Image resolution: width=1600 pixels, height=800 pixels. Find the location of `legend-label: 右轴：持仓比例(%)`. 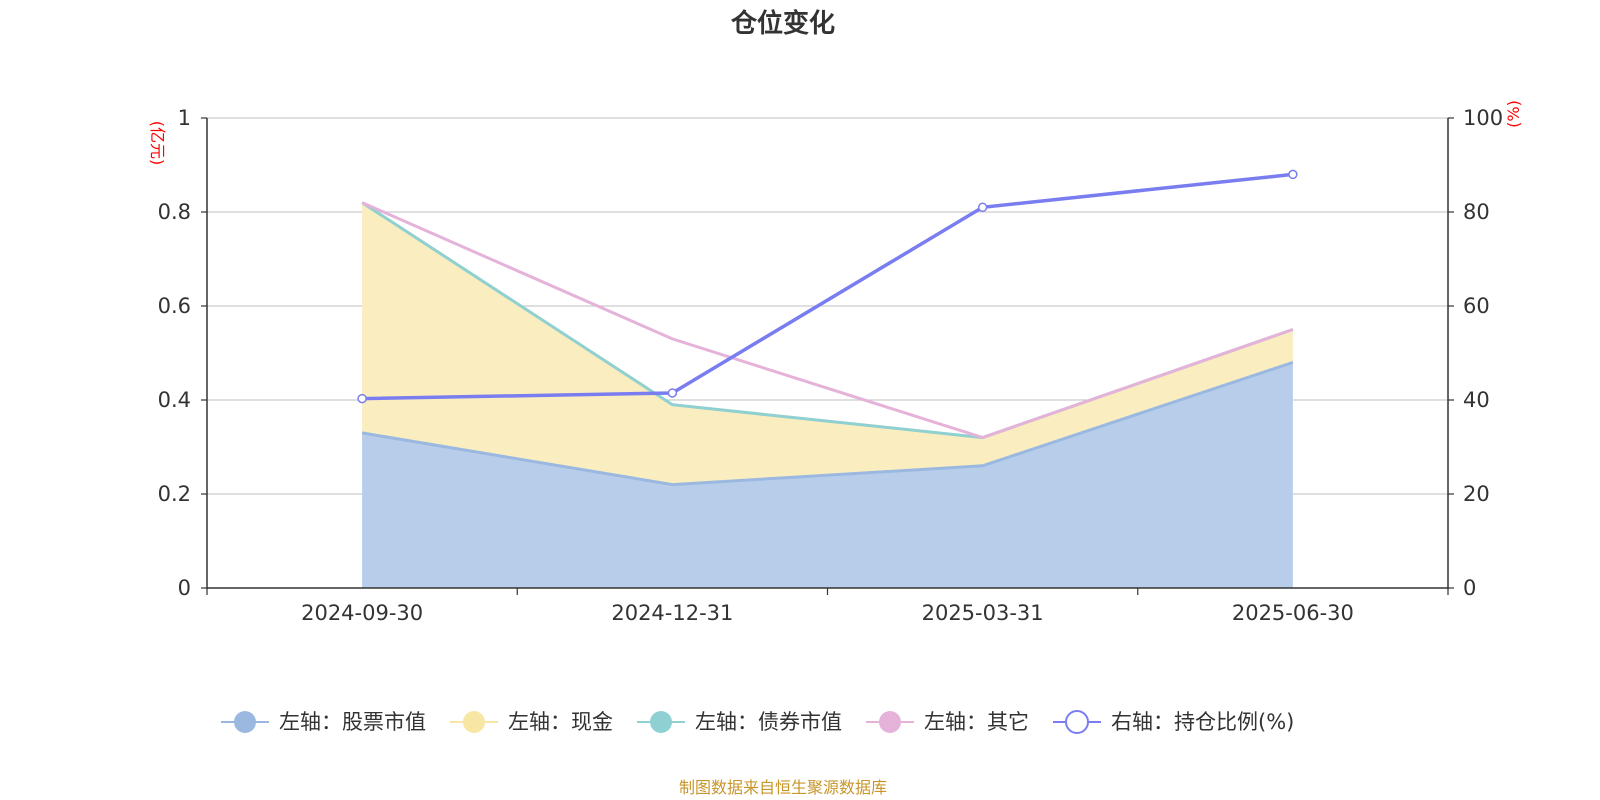

legend-label: 右轴：持仓比例(%) is located at coordinates (1202, 722).